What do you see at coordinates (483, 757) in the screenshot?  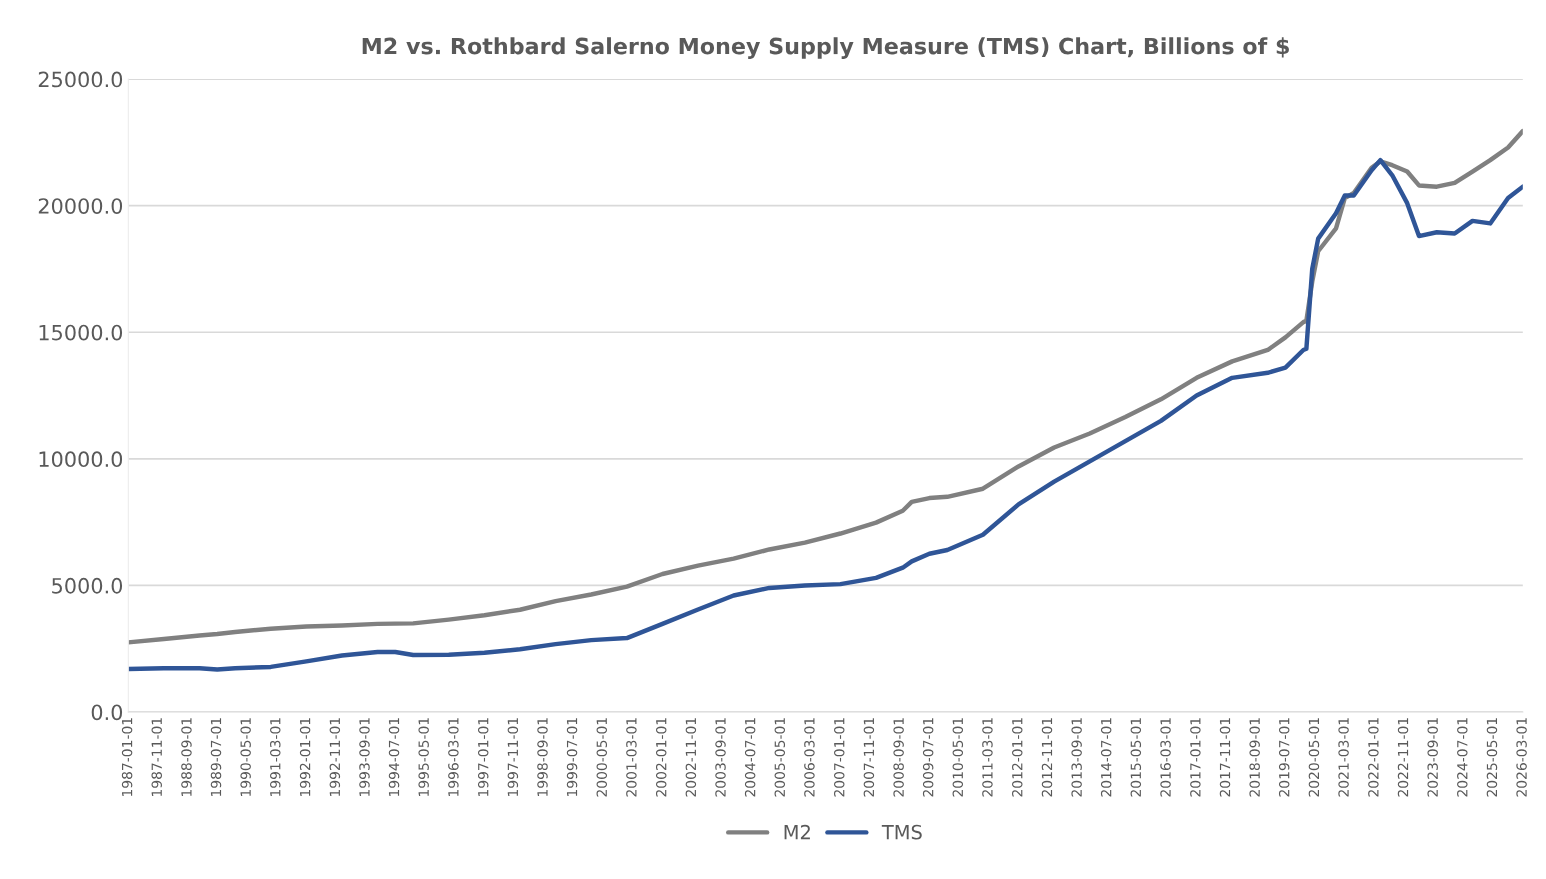 I see `x-tick-label: 1997-01-01` at bounding box center [483, 757].